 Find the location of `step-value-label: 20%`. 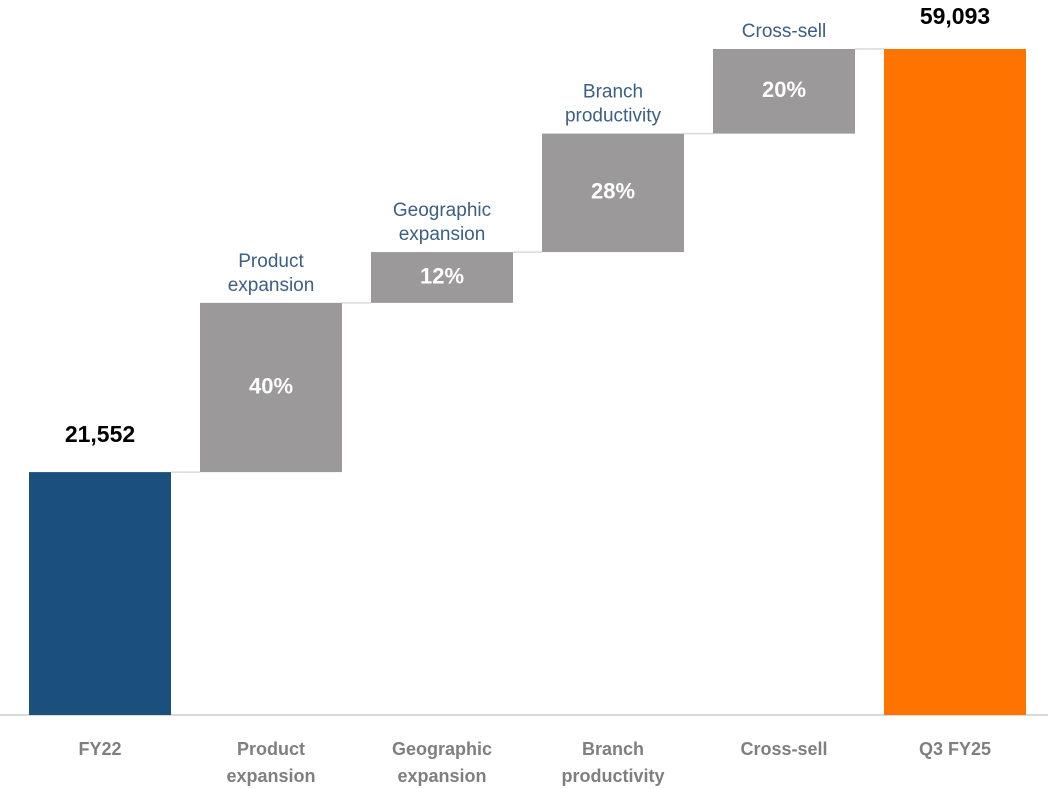

step-value-label: 20% is located at coordinates (784, 89).